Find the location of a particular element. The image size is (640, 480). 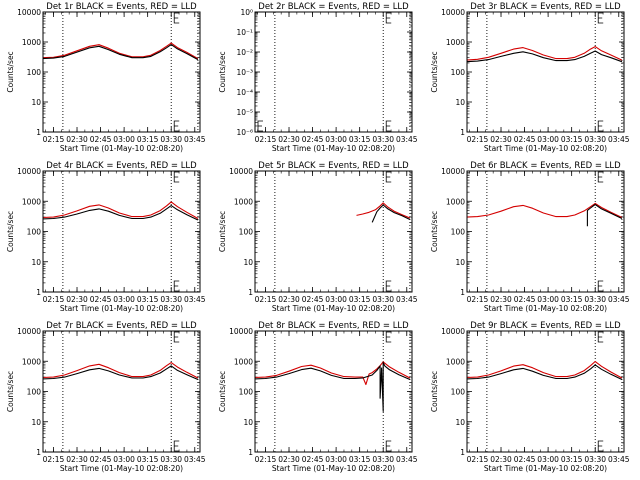

y-tick-label: 10⁻⁵ is located at coordinates (244, 112).